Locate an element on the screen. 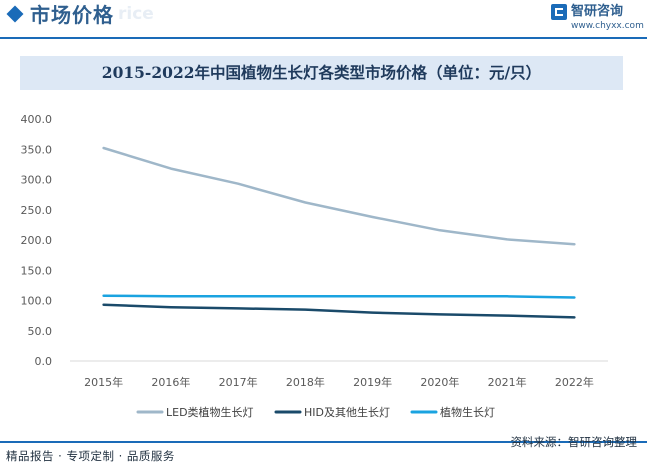  y-tick-label: 0.0 is located at coordinates (44, 361).